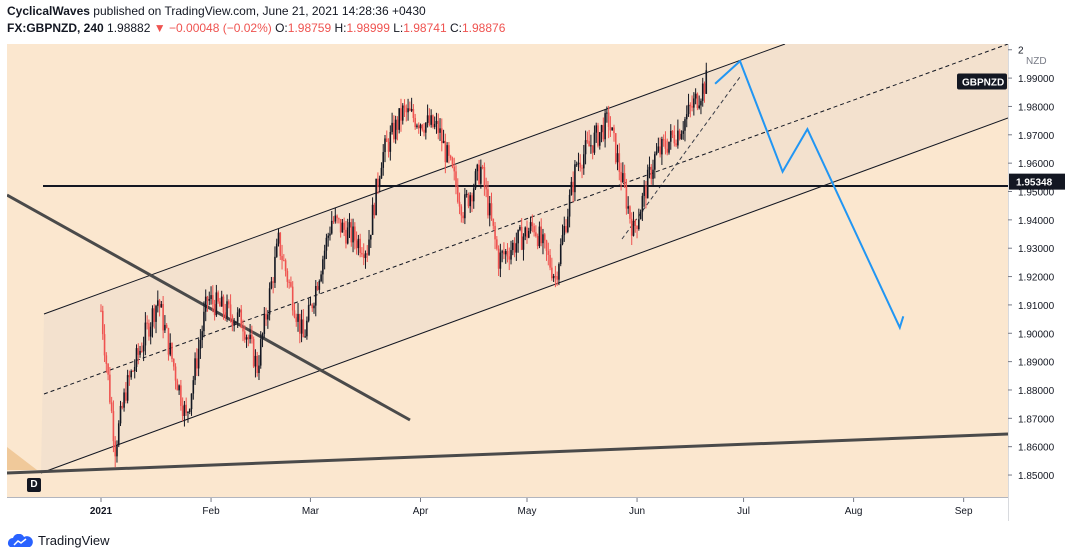 The width and height of the screenshot is (1073, 560). What do you see at coordinates (340, 28) in the screenshot?
I see `high-label: H:` at bounding box center [340, 28].